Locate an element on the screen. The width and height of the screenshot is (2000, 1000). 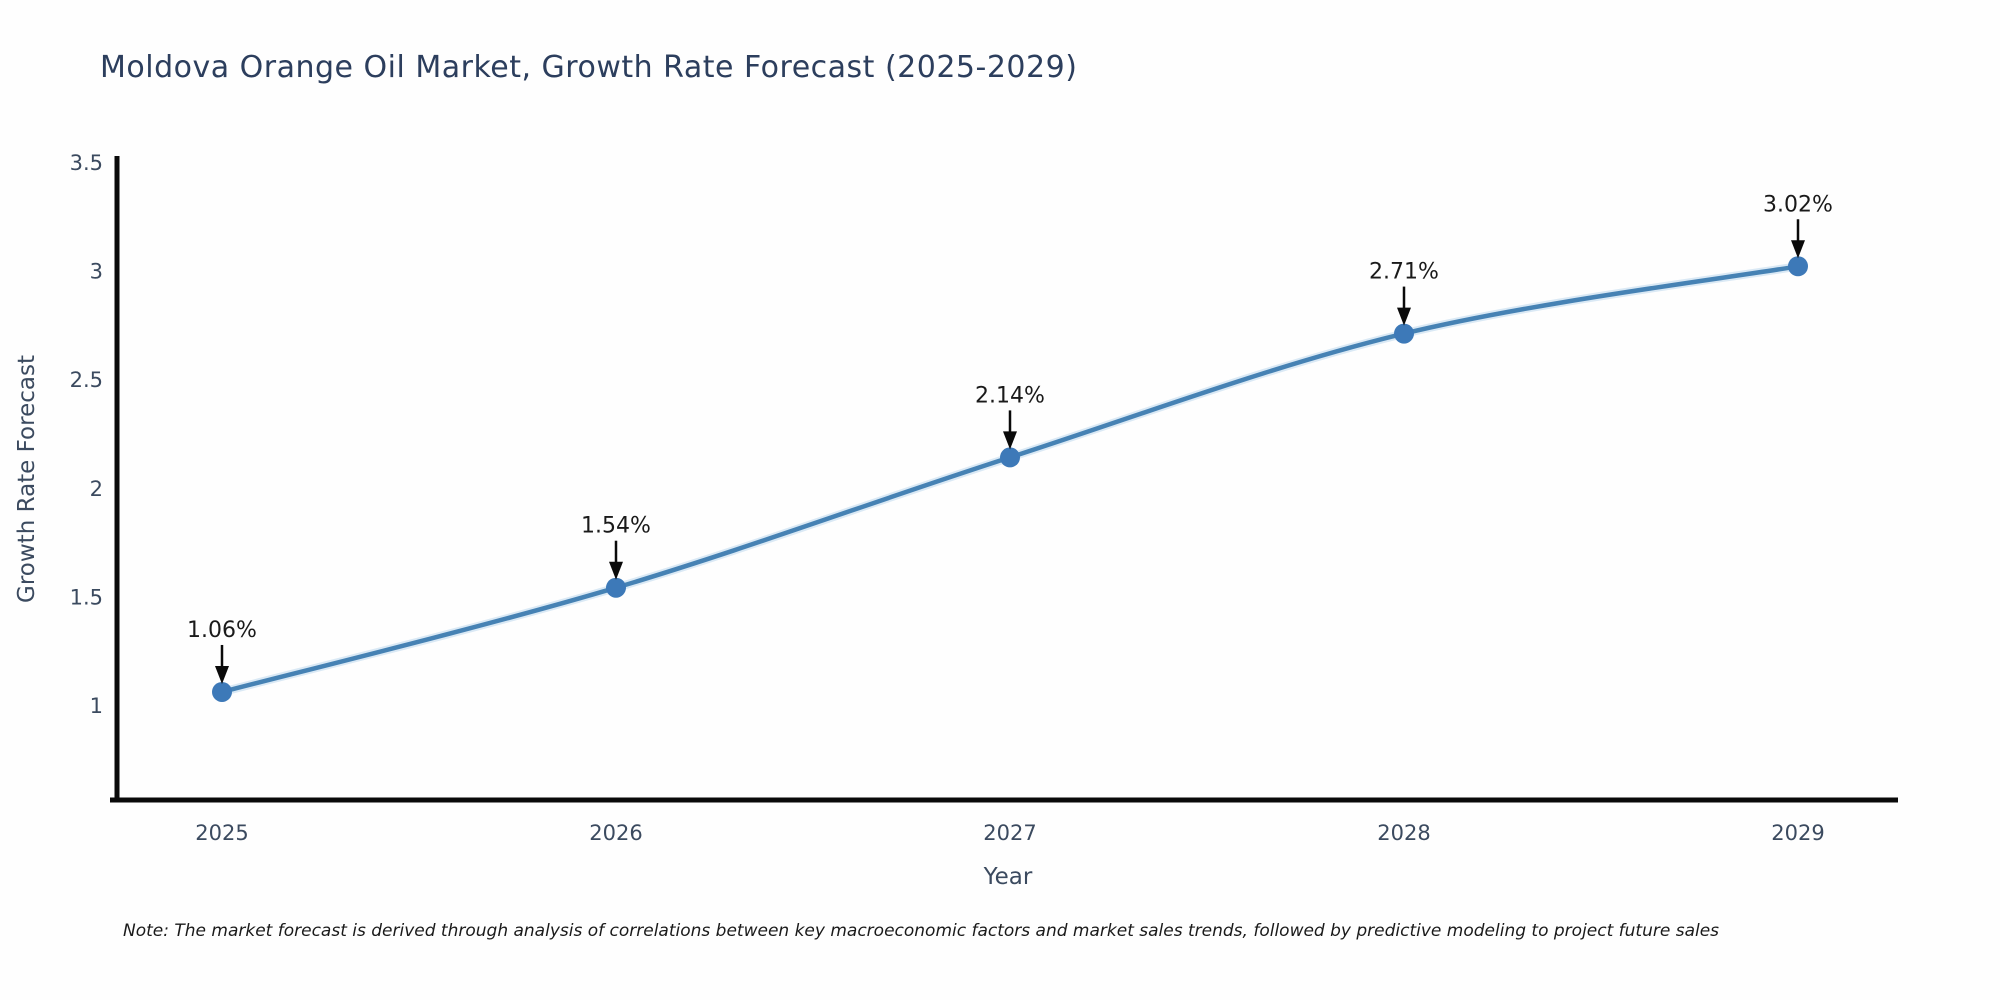
data-point-2025 is located at coordinates (222, 691).